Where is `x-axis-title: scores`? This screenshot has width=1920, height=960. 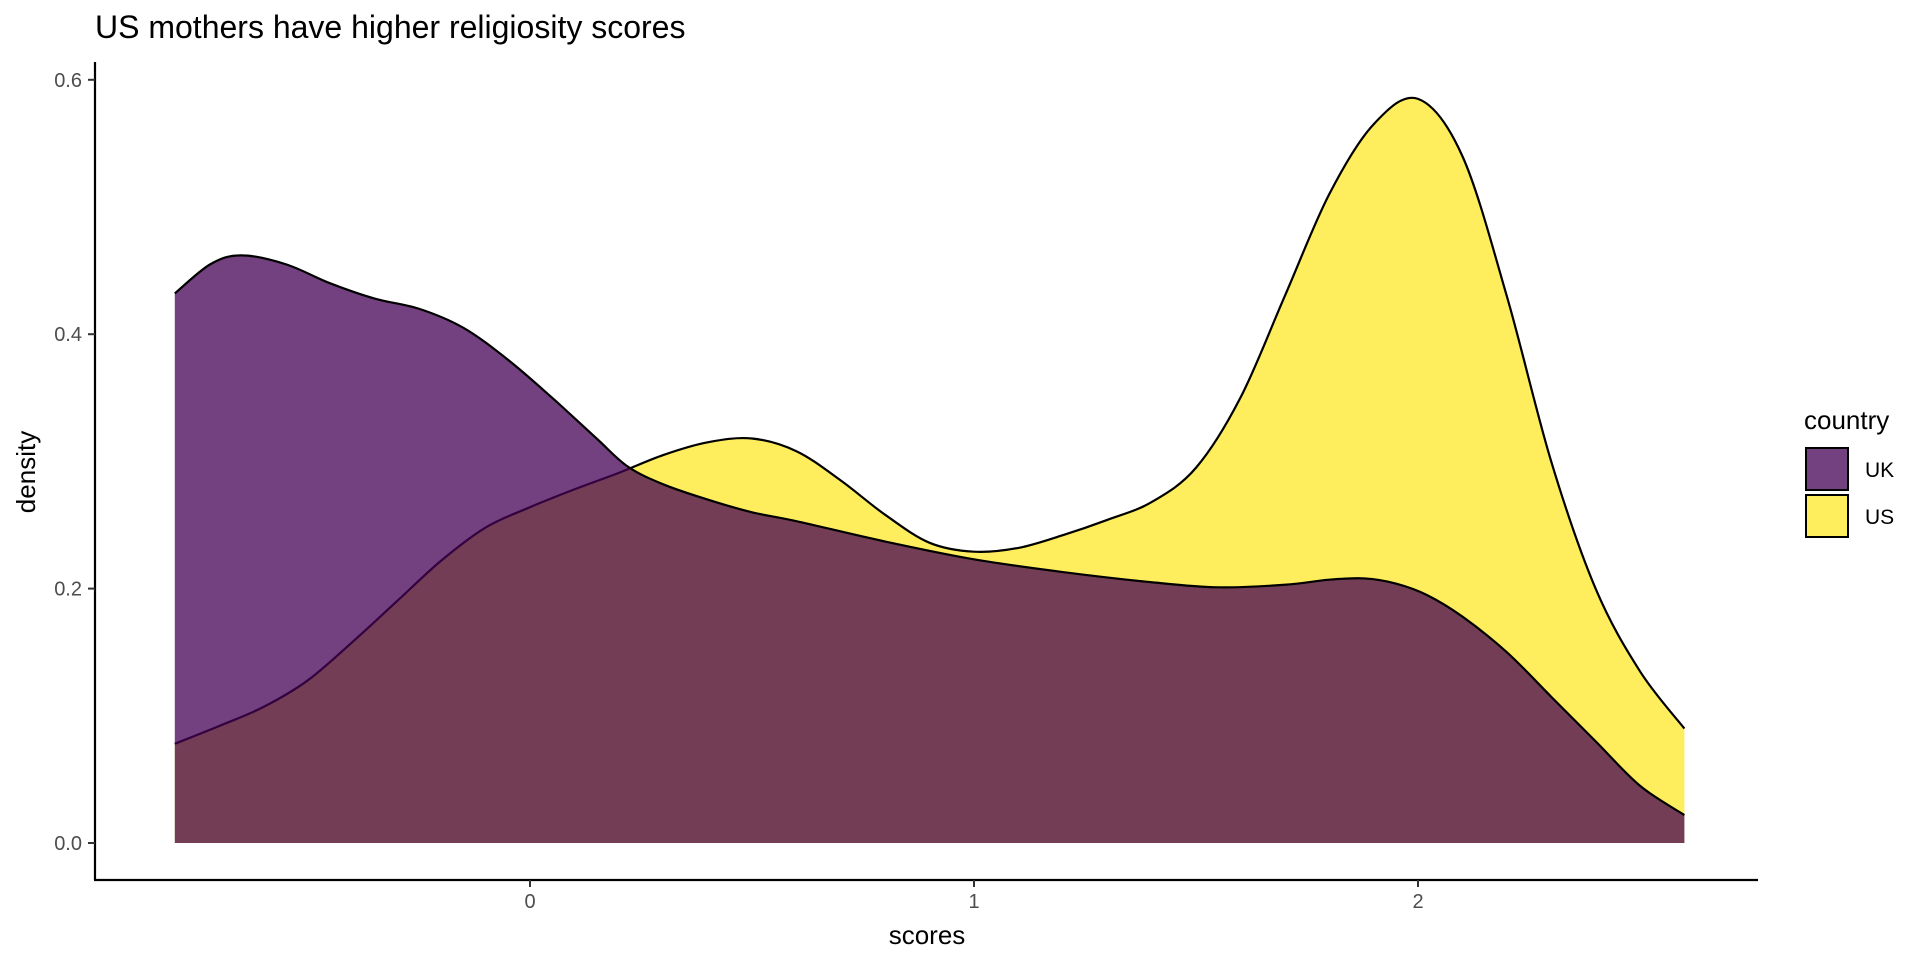
x-axis-title: scores is located at coordinates (927, 935).